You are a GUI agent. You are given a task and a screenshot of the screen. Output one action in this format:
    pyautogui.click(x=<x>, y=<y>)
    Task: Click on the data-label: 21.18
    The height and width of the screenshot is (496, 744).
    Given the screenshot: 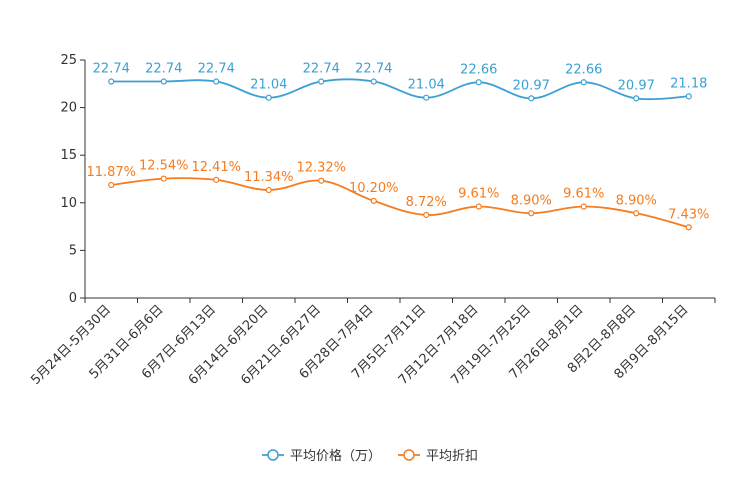 What is the action you would take?
    pyautogui.click(x=688, y=83)
    